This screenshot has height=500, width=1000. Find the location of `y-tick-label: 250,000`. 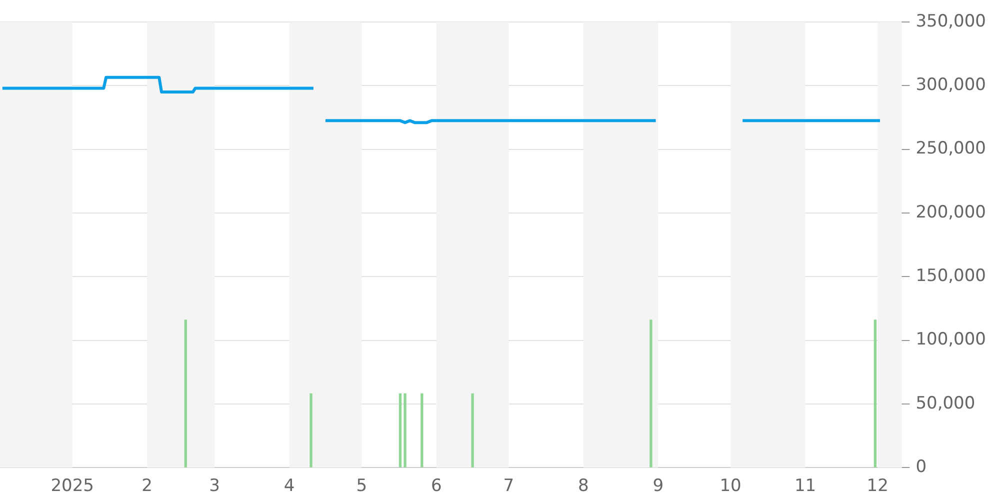

y-tick-label: 250,000 is located at coordinates (951, 148).